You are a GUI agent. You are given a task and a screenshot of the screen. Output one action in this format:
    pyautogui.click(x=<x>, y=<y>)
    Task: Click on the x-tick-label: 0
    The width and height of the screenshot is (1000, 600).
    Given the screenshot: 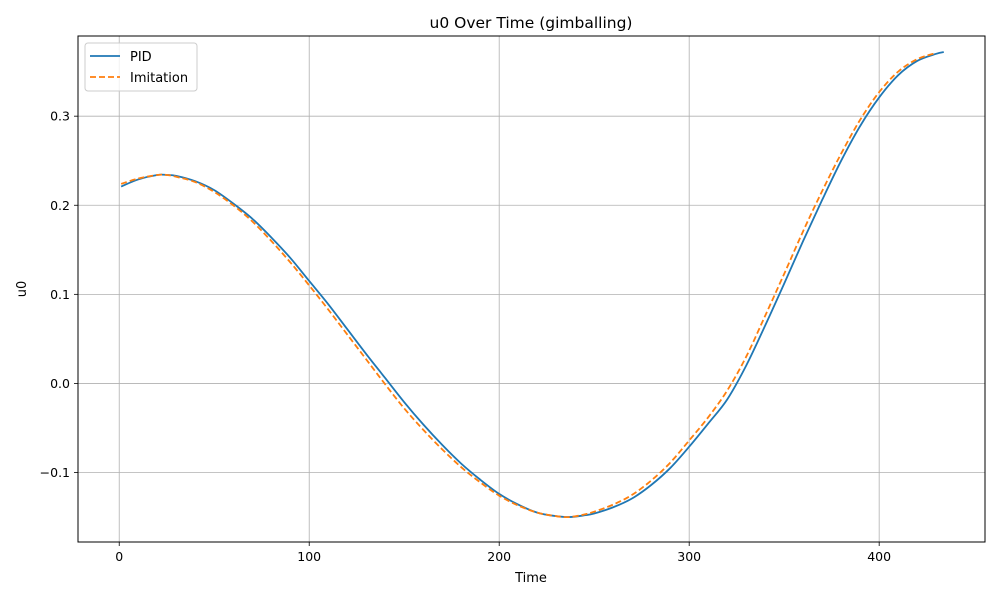 What is the action you would take?
    pyautogui.click(x=119, y=556)
    